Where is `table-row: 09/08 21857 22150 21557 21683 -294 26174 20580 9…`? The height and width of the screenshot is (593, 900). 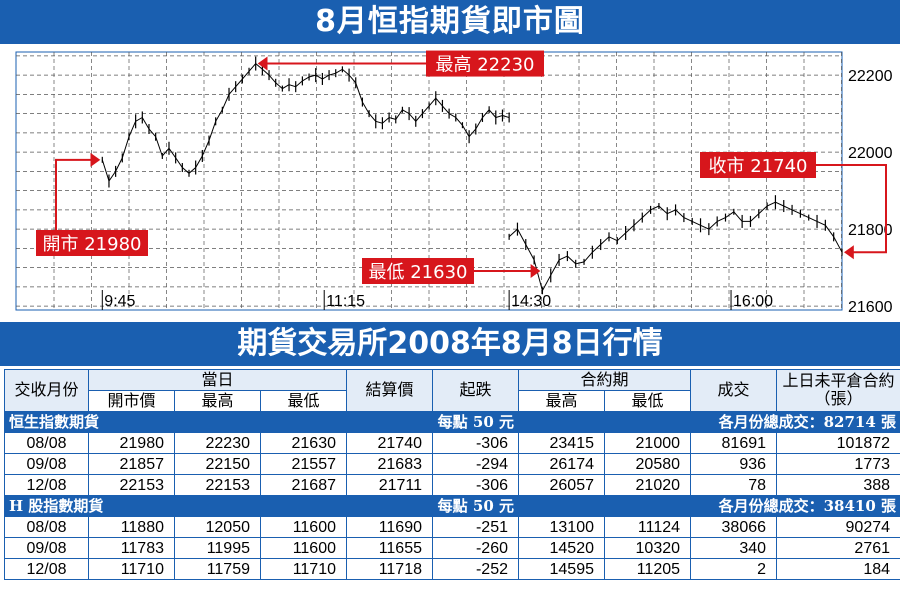 table-row: 09/08 21857 22150 21557 21683 -294 26174 20580 9… is located at coordinates (452, 464).